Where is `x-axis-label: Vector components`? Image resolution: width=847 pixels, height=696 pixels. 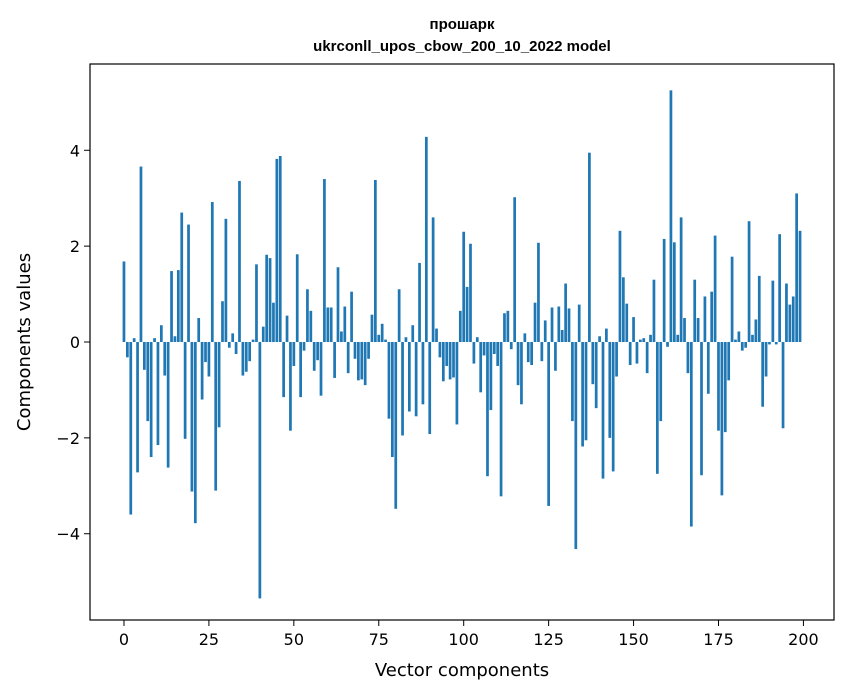
x-axis-label: Vector components is located at coordinates (462, 670).